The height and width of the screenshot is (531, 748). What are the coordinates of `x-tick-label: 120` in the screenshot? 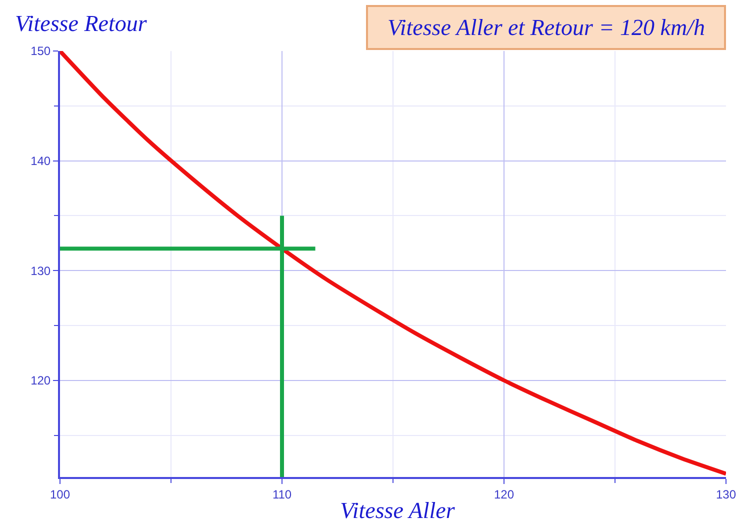 It's located at (504, 494).